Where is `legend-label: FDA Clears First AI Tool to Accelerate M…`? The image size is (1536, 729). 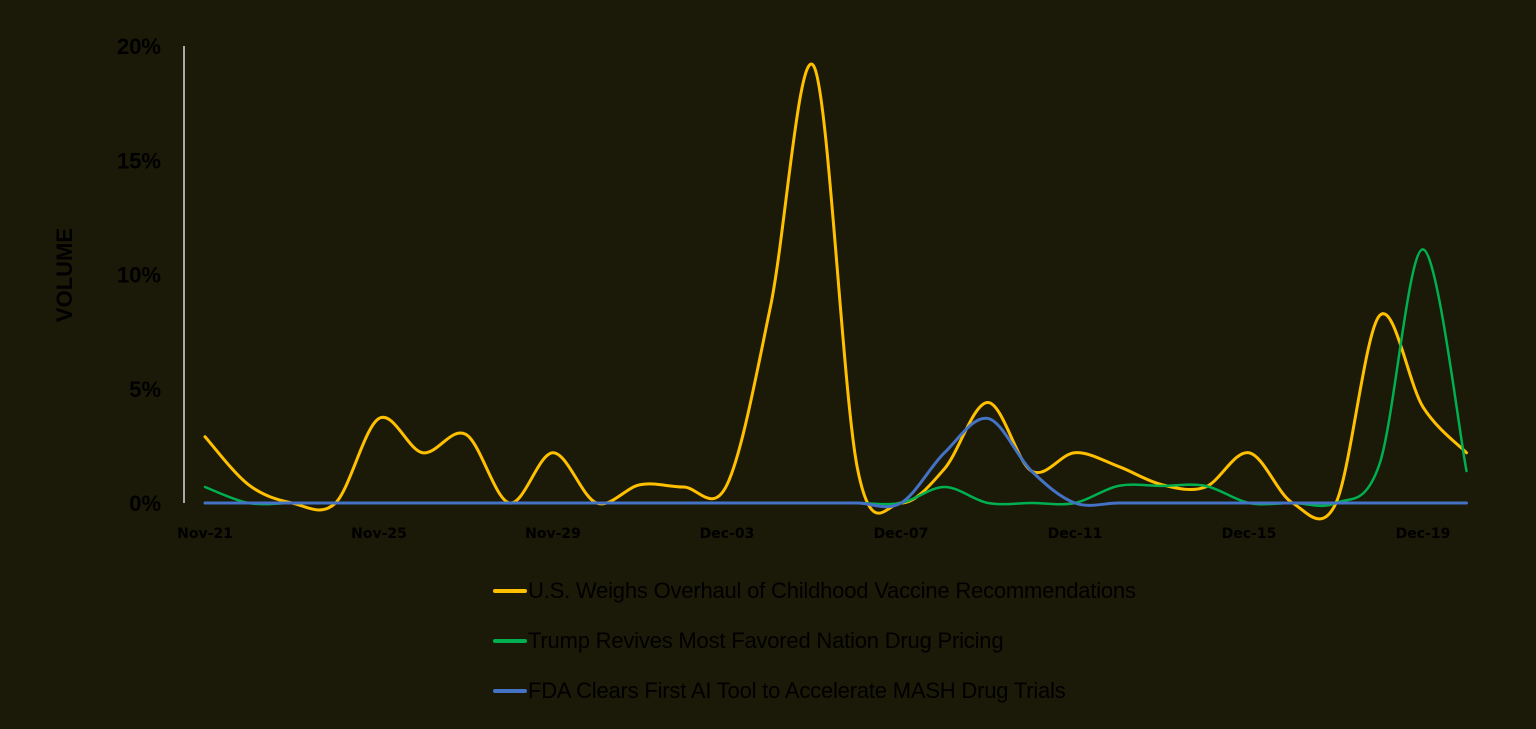
legend-label: FDA Clears First AI Tool to Accelerate M… is located at coordinates (797, 690).